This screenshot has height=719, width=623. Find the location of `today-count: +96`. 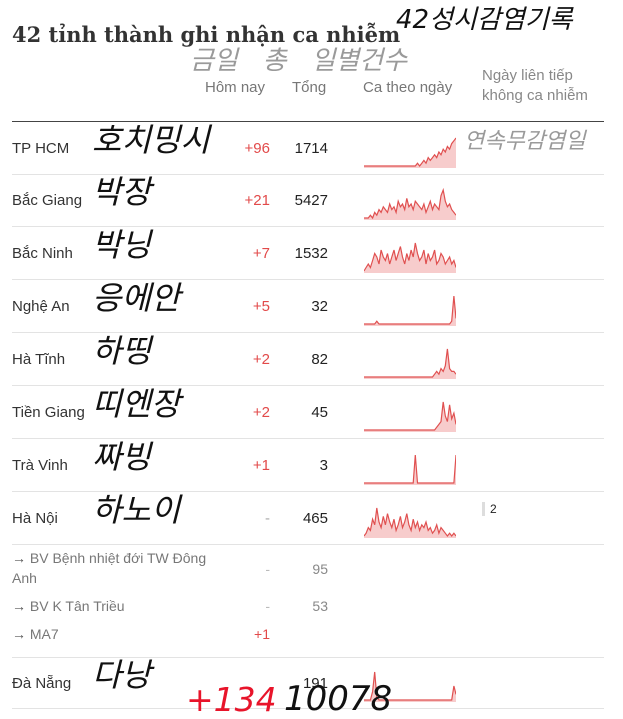

today-count: +96 is located at coordinates (257, 148).